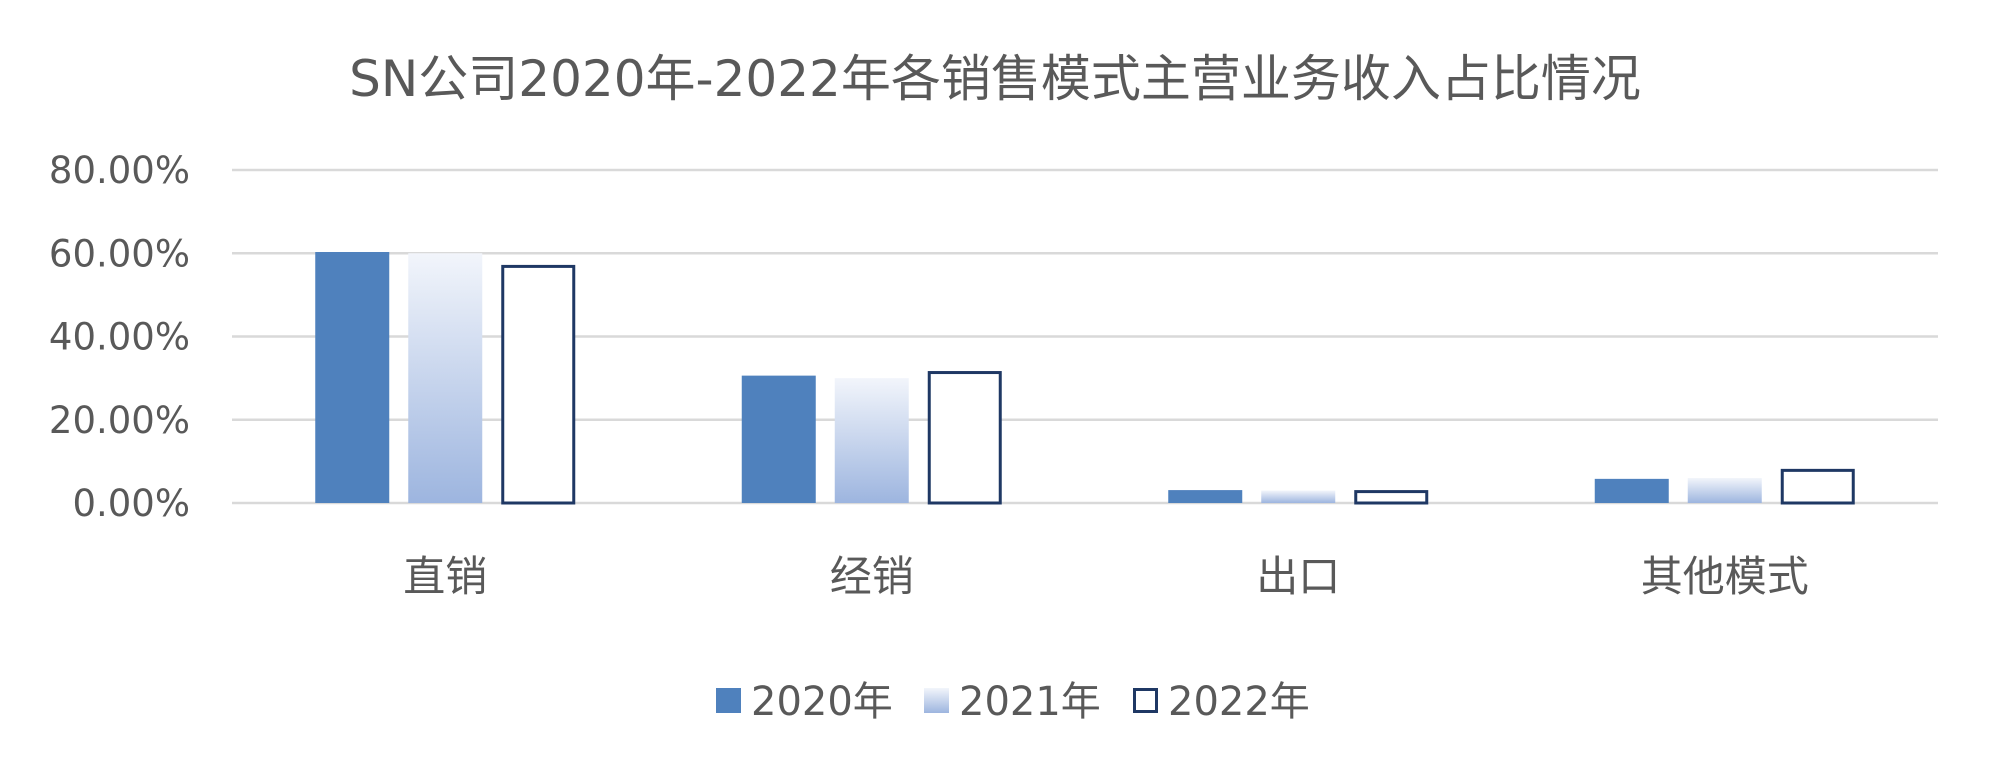 This screenshot has height=779, width=2000. Describe the element at coordinates (1724, 490) in the screenshot. I see `bar-2021年-其他模式` at that location.